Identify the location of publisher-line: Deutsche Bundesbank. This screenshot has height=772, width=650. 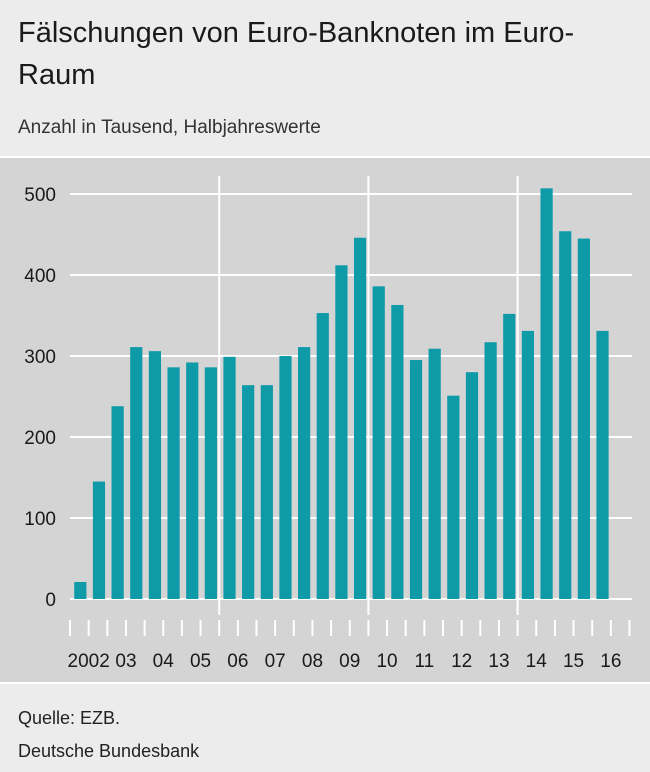
(109, 751).